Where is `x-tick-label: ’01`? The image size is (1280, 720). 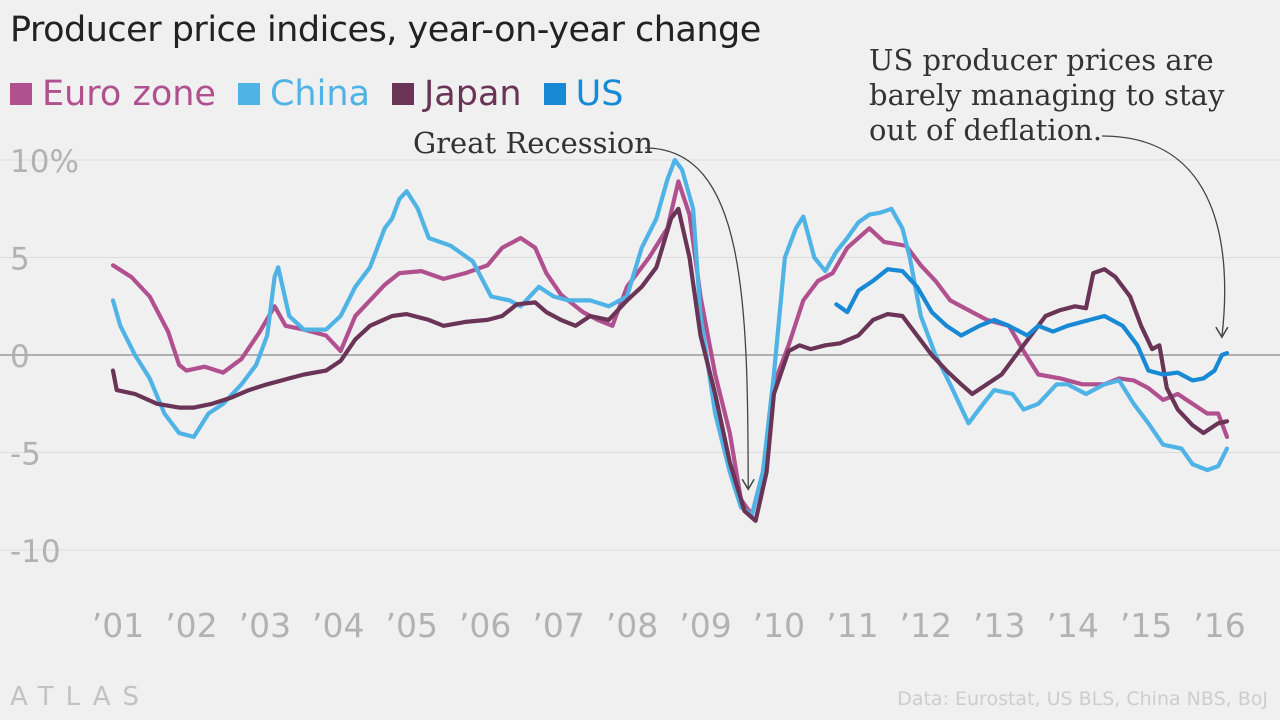 x-tick-label: ’01 is located at coordinates (118, 625).